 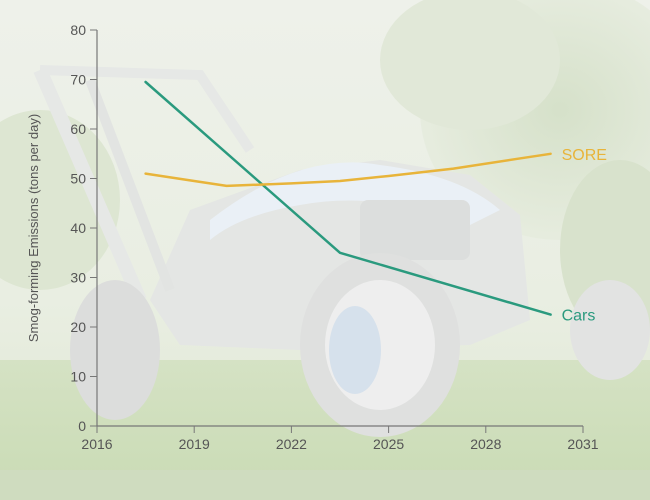 What do you see at coordinates (194, 444) in the screenshot?
I see `x-tick-label: 2019` at bounding box center [194, 444].